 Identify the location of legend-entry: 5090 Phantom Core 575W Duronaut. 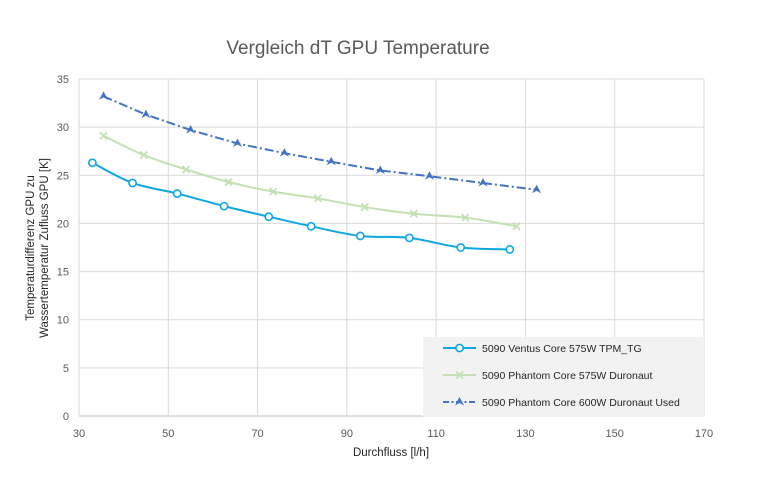
(548, 376).